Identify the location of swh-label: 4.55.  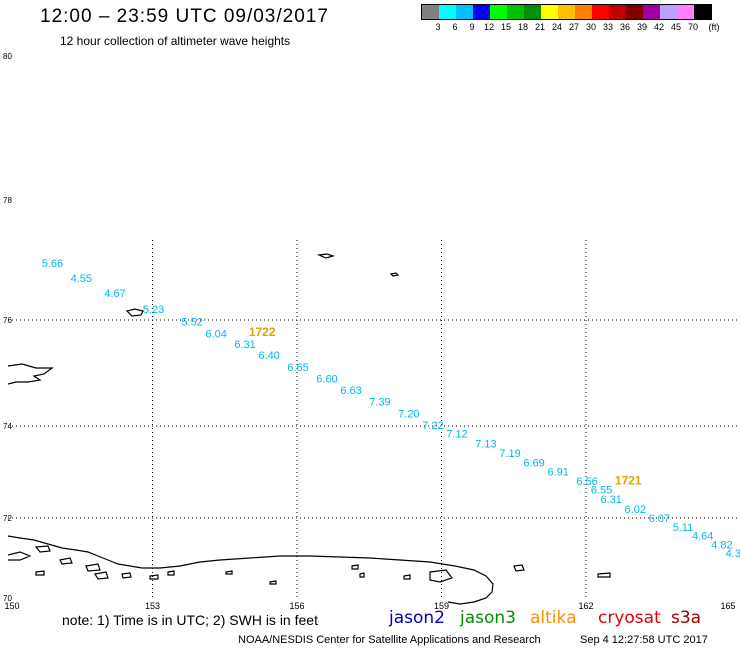
(81, 279).